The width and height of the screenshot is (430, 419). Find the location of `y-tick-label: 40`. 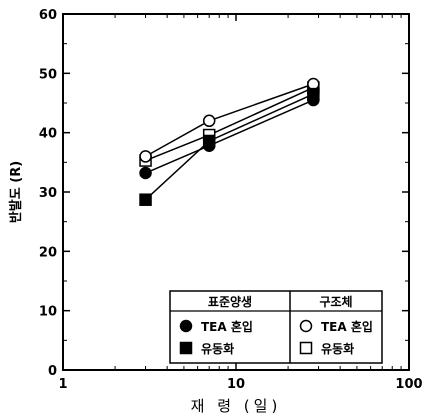

y-tick-label: 40 is located at coordinates (48, 134).